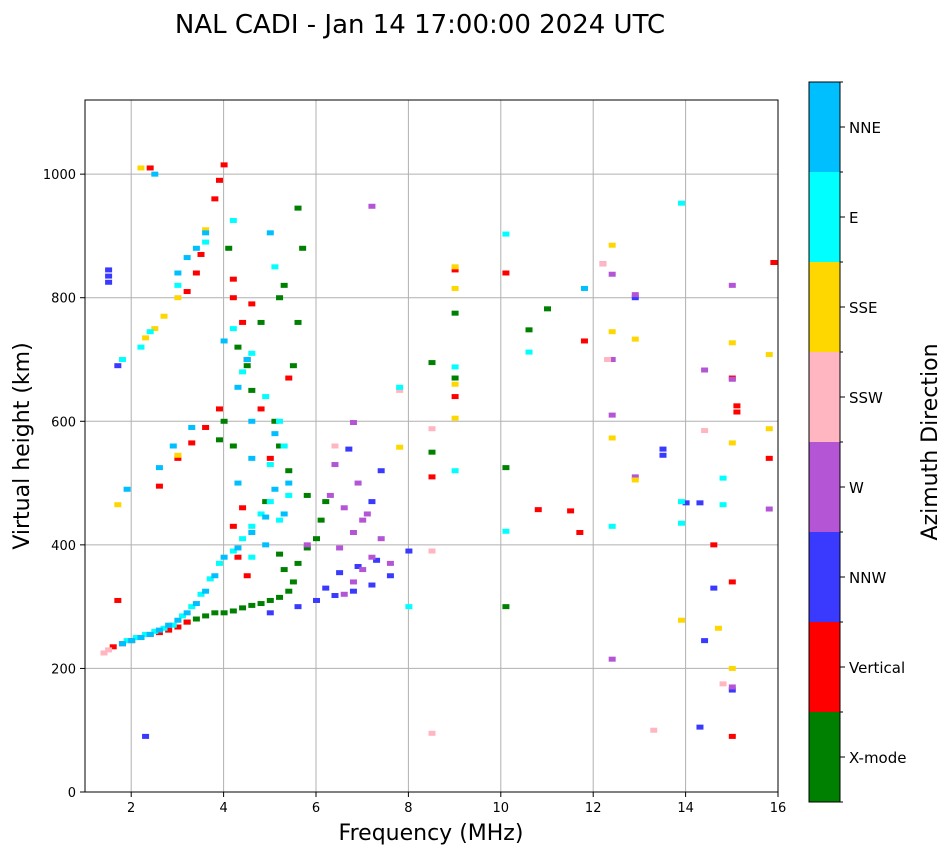 The width and height of the screenshot is (951, 856). I want to click on x-tick-label: 12, so click(593, 808).